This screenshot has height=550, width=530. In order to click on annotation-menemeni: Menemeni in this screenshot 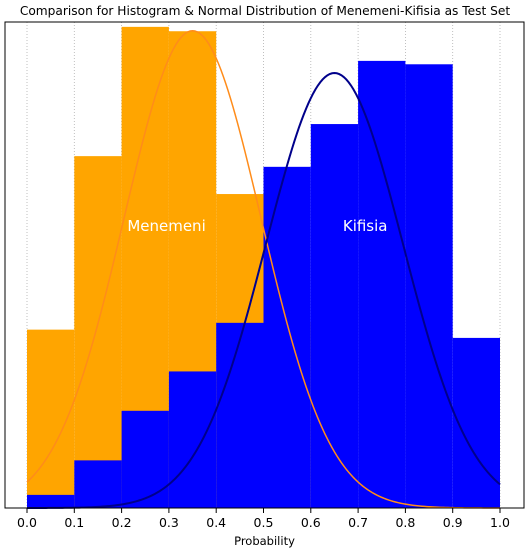, I will do `click(166, 226)`.